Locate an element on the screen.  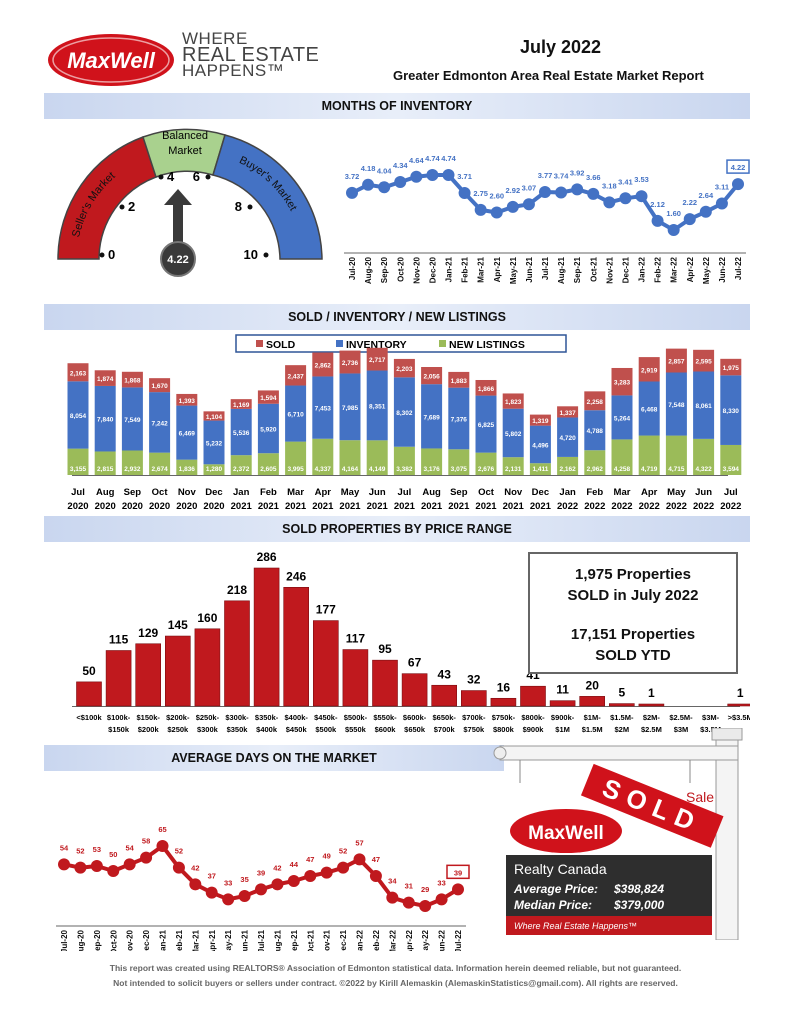
bar-label: 1,393 is located at coordinates (187, 401).